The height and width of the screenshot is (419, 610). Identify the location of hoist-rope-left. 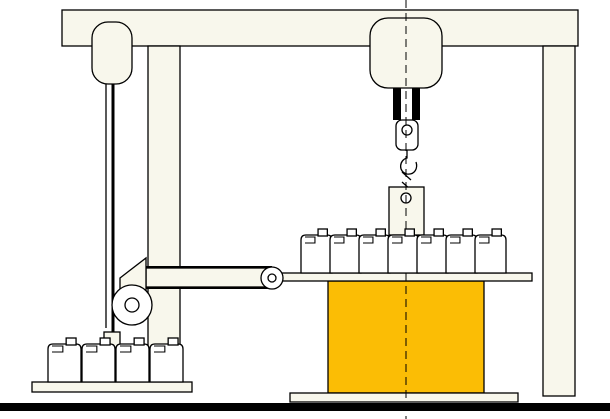
(397, 104).